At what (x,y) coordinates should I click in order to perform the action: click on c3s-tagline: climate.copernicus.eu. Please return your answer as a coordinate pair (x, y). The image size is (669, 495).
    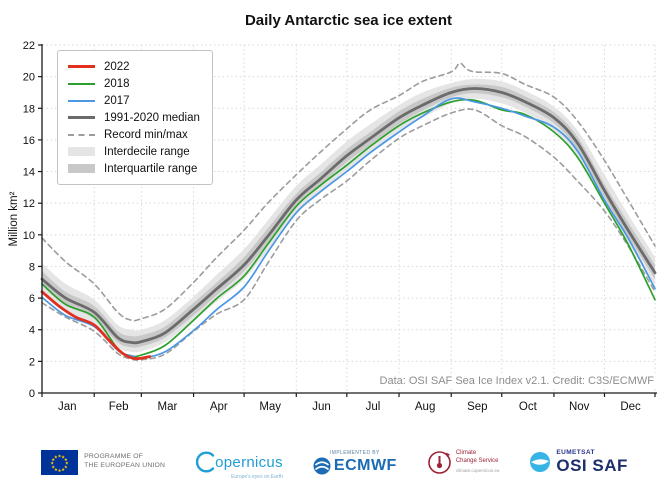
    Looking at the image, I should click on (477, 471).